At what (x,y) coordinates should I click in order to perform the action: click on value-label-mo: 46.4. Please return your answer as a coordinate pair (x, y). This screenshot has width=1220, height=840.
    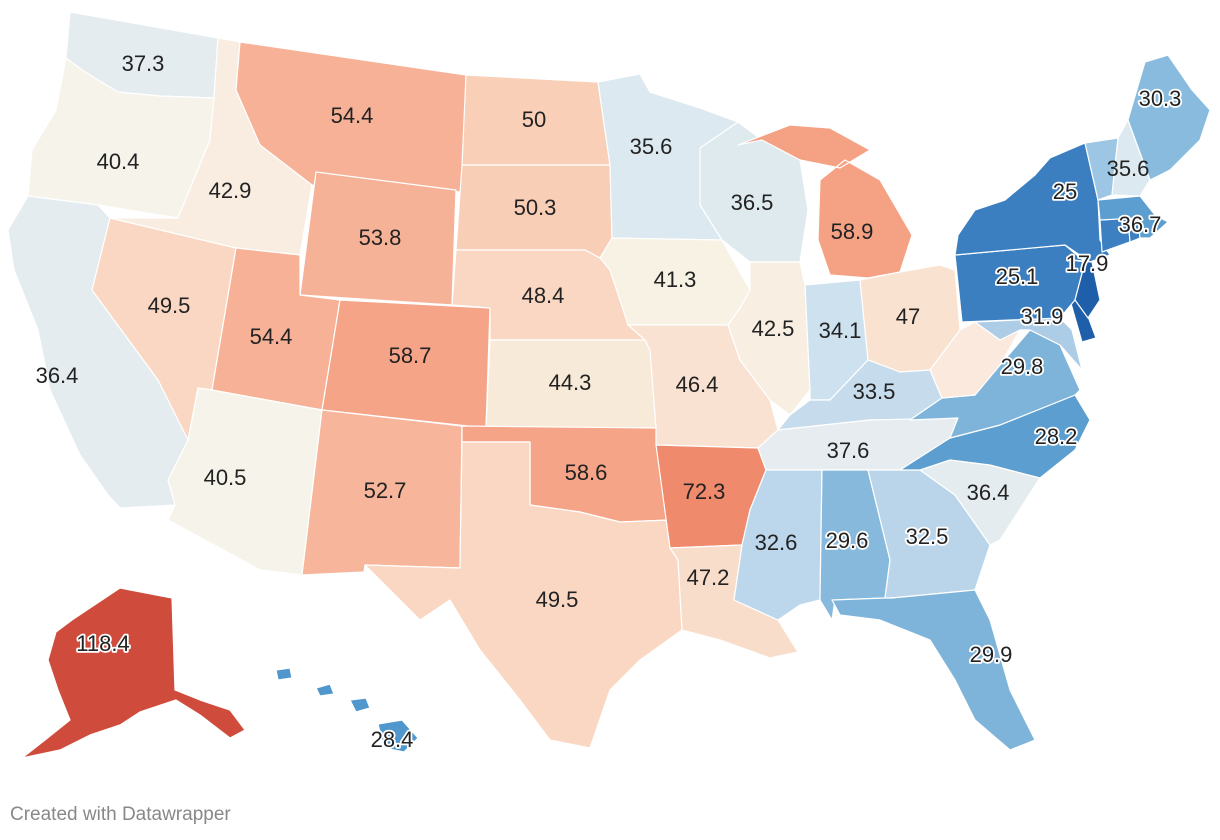
    Looking at the image, I should click on (697, 384).